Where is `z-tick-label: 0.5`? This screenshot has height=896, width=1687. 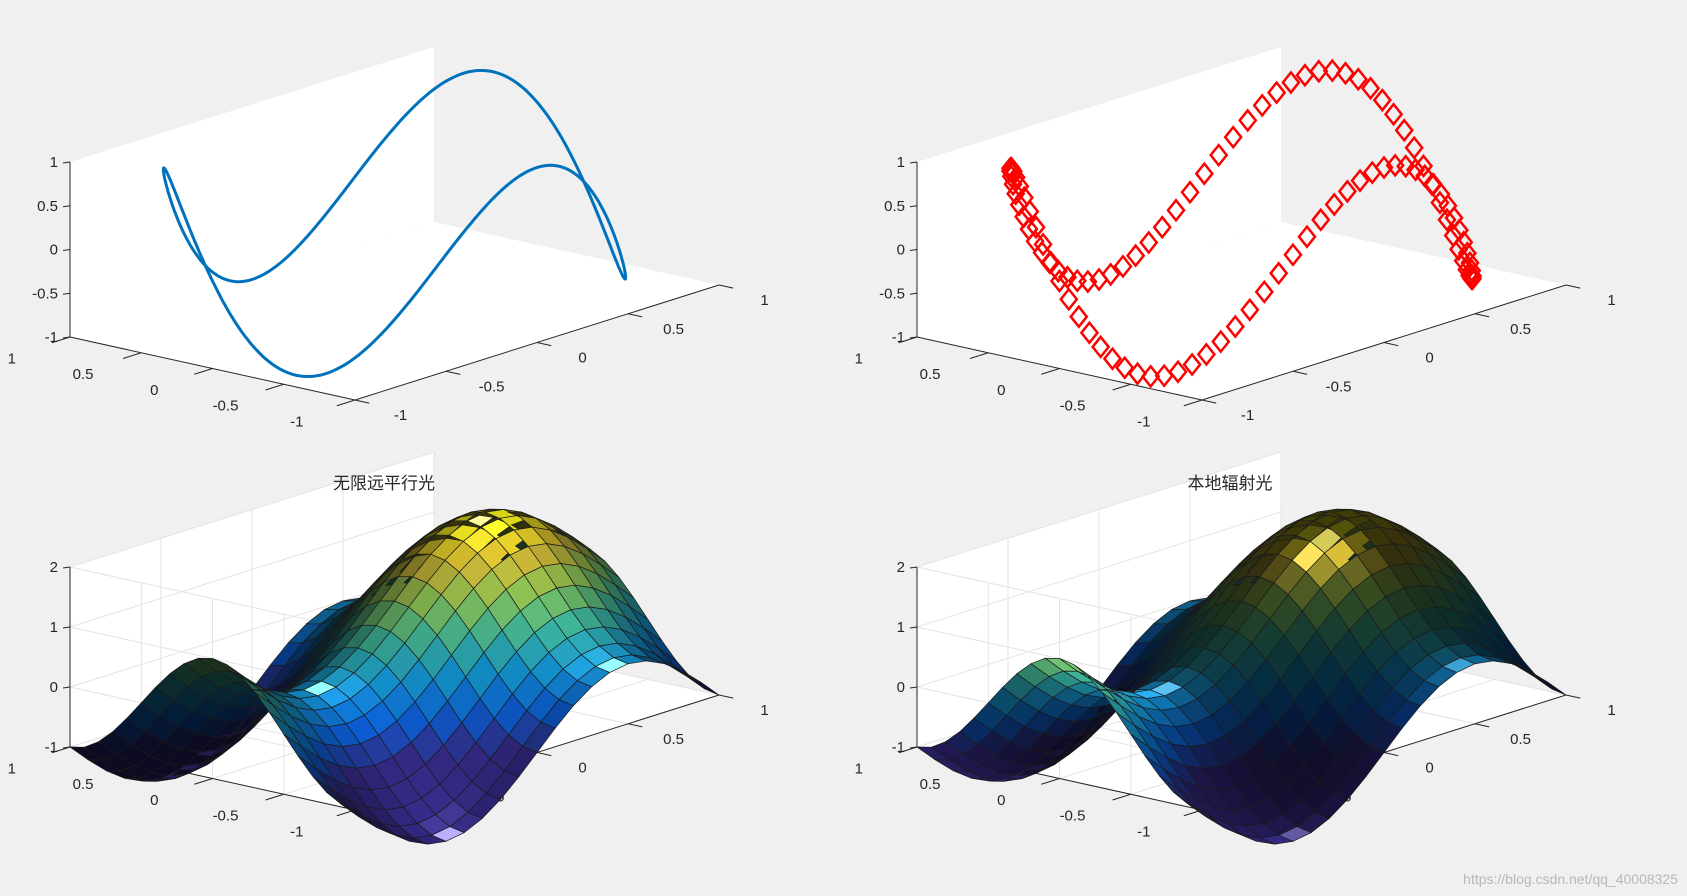 z-tick-label: 0.5 is located at coordinates (47, 206).